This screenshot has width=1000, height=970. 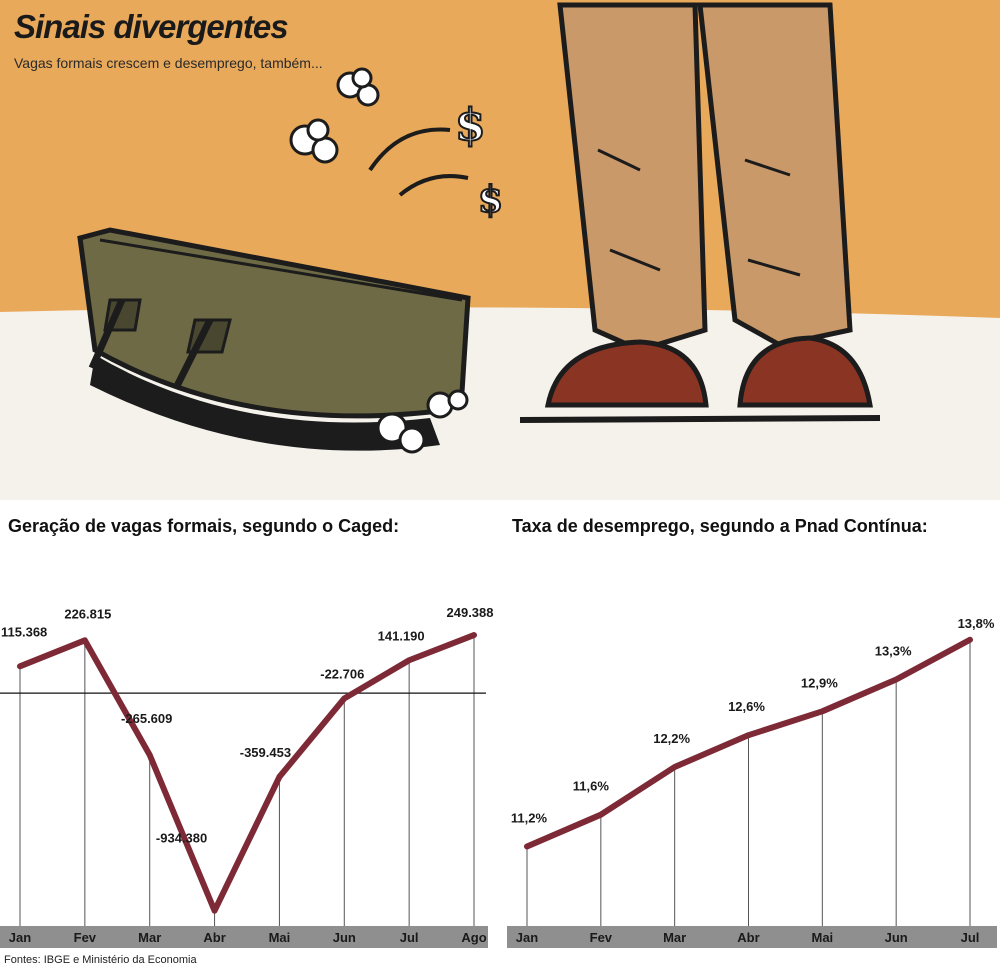 I want to click on data-label-ago: 249.388, so click(x=470, y=612).